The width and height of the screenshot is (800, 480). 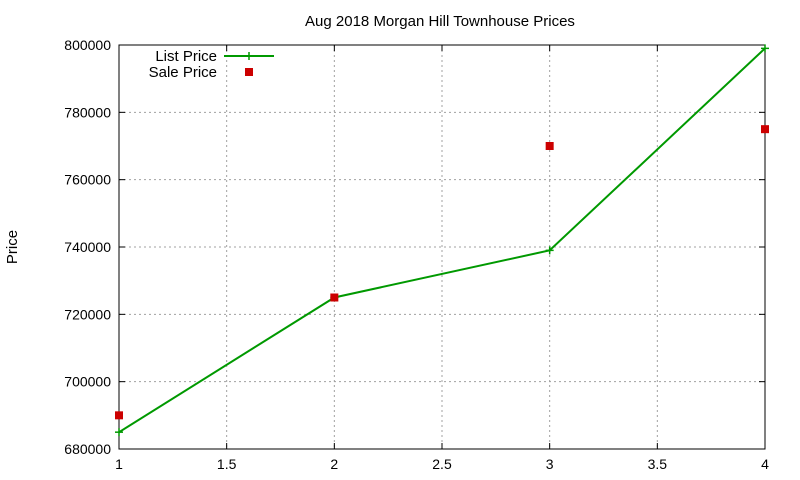 What do you see at coordinates (87, 45) in the screenshot?
I see `y-tick-label: 800000` at bounding box center [87, 45].